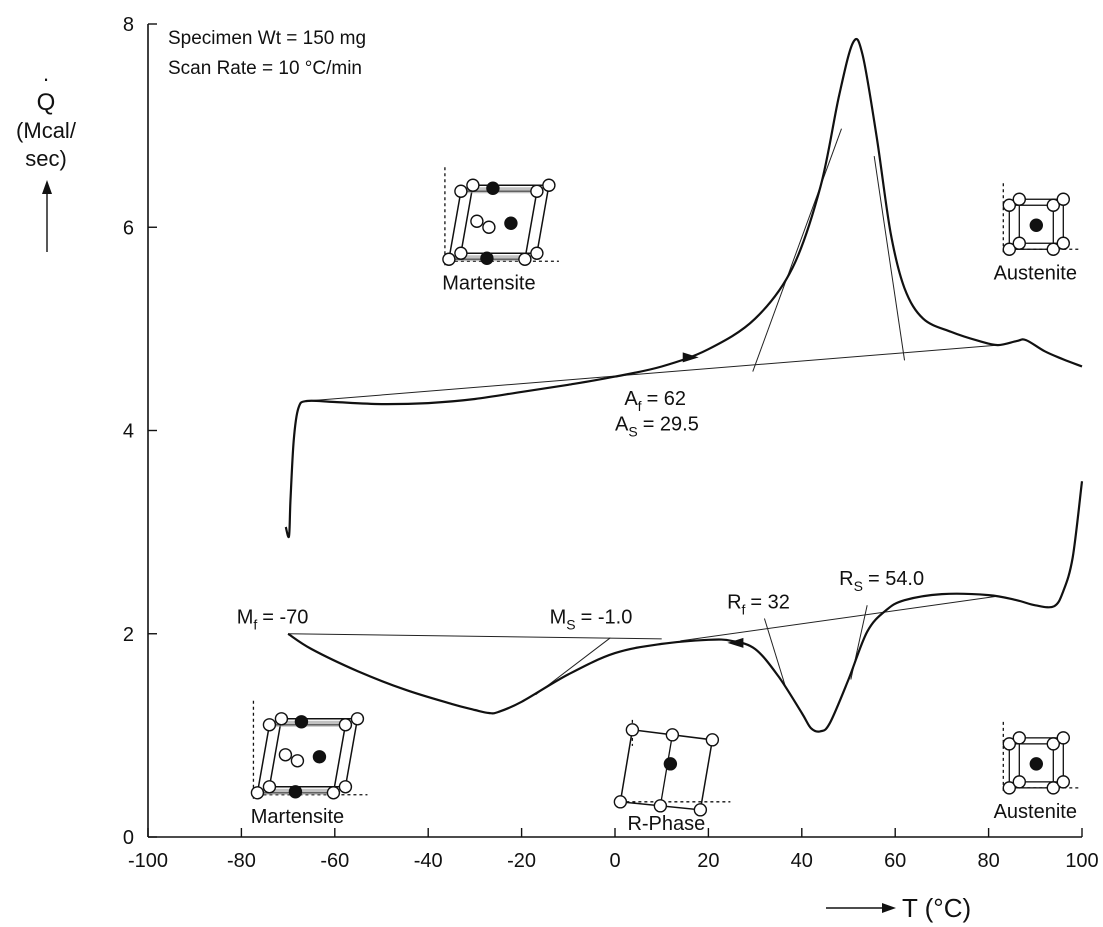 This screenshot has height=927, width=1103. Describe the element at coordinates (735, 642) in the screenshot. I see `direction-arrow` at that location.